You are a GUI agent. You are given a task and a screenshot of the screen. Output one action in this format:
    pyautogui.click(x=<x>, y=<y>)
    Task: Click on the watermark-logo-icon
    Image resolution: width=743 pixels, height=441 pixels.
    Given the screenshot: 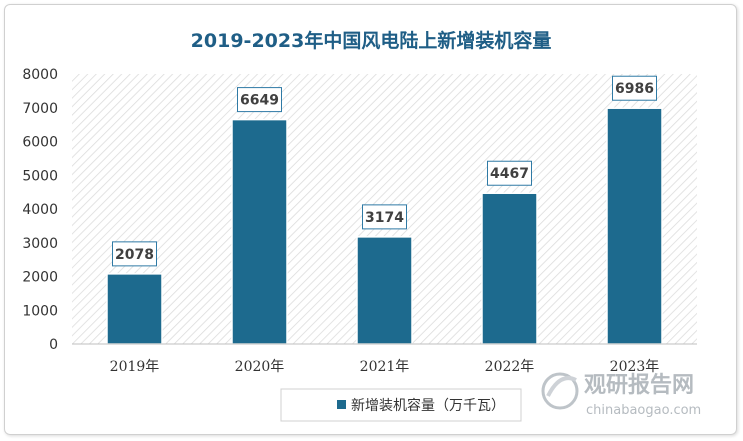 What is the action you would take?
    pyautogui.click(x=560, y=391)
    